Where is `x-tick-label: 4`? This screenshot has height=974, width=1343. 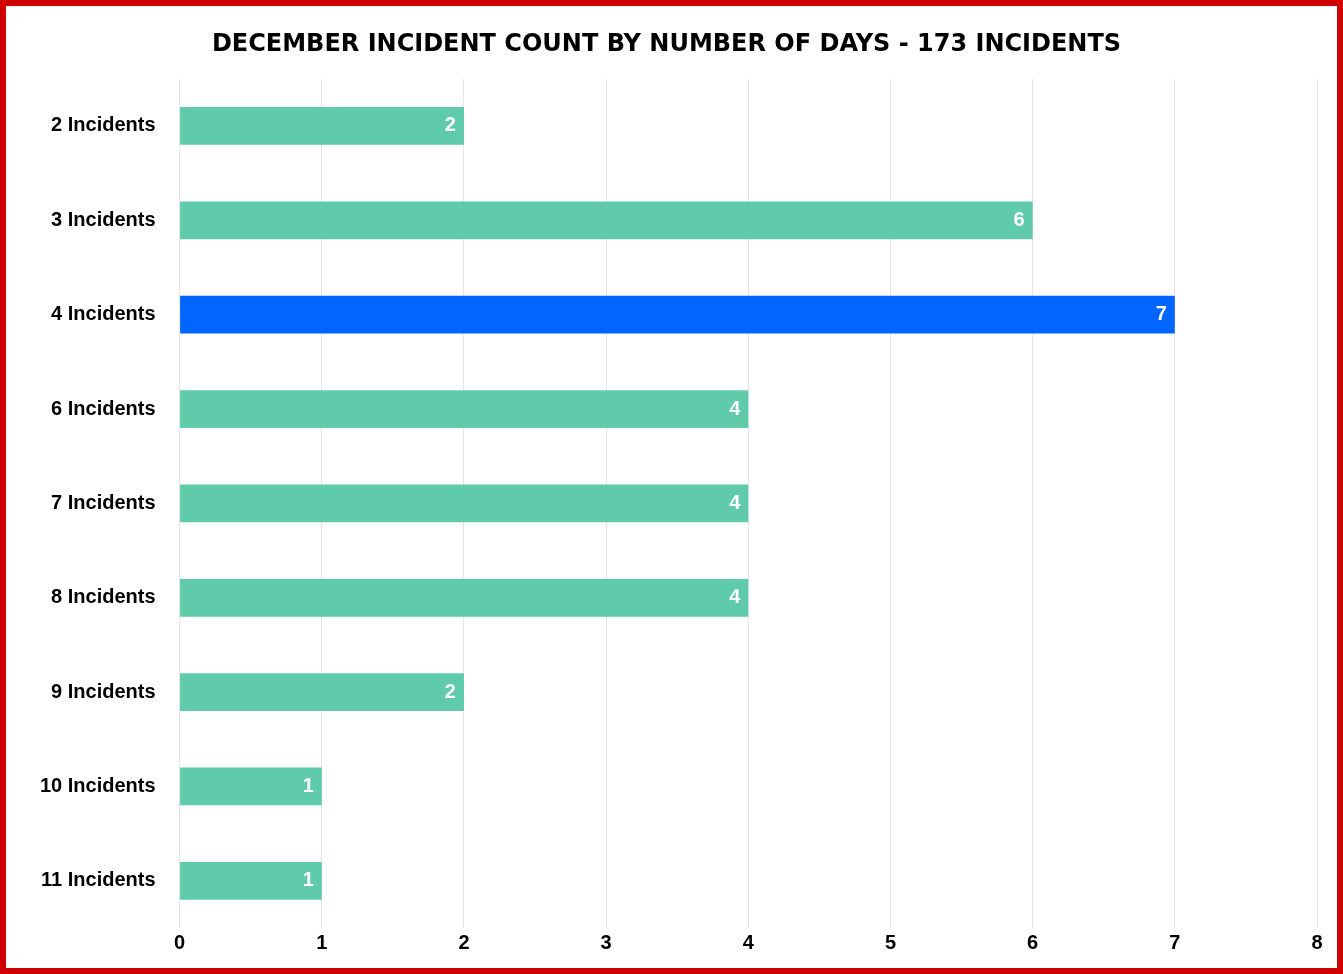
x-tick-label: 4 is located at coordinates (748, 941).